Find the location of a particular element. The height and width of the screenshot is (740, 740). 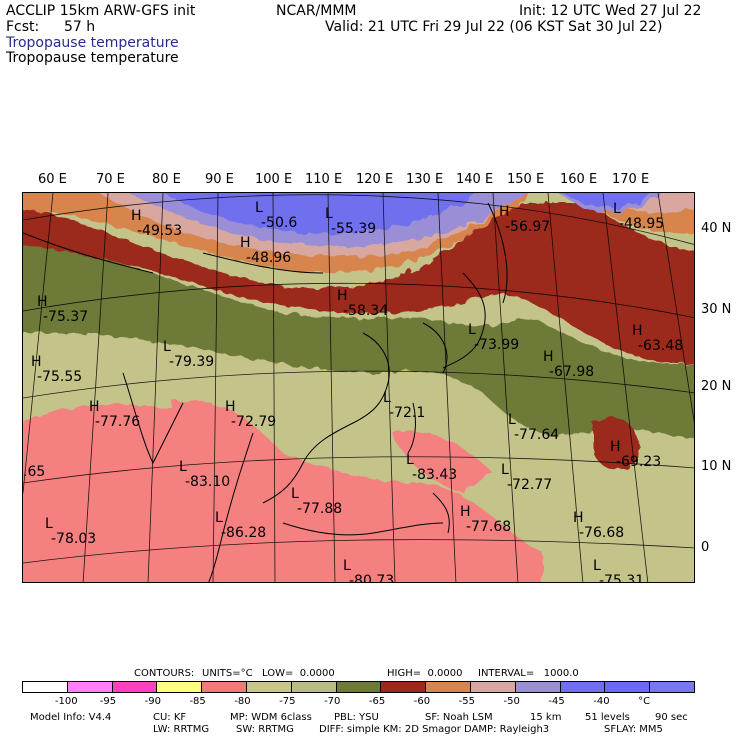

sf-scheme: SF: Noah LSM is located at coordinates (459, 717).